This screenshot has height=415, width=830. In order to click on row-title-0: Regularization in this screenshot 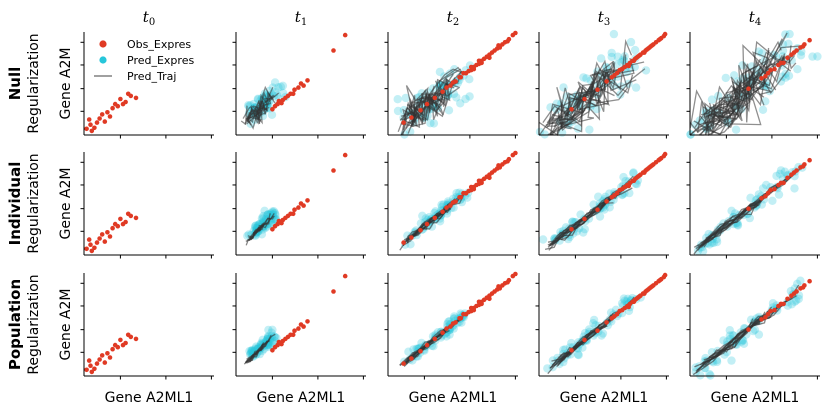, I will do `click(34, 83)`.